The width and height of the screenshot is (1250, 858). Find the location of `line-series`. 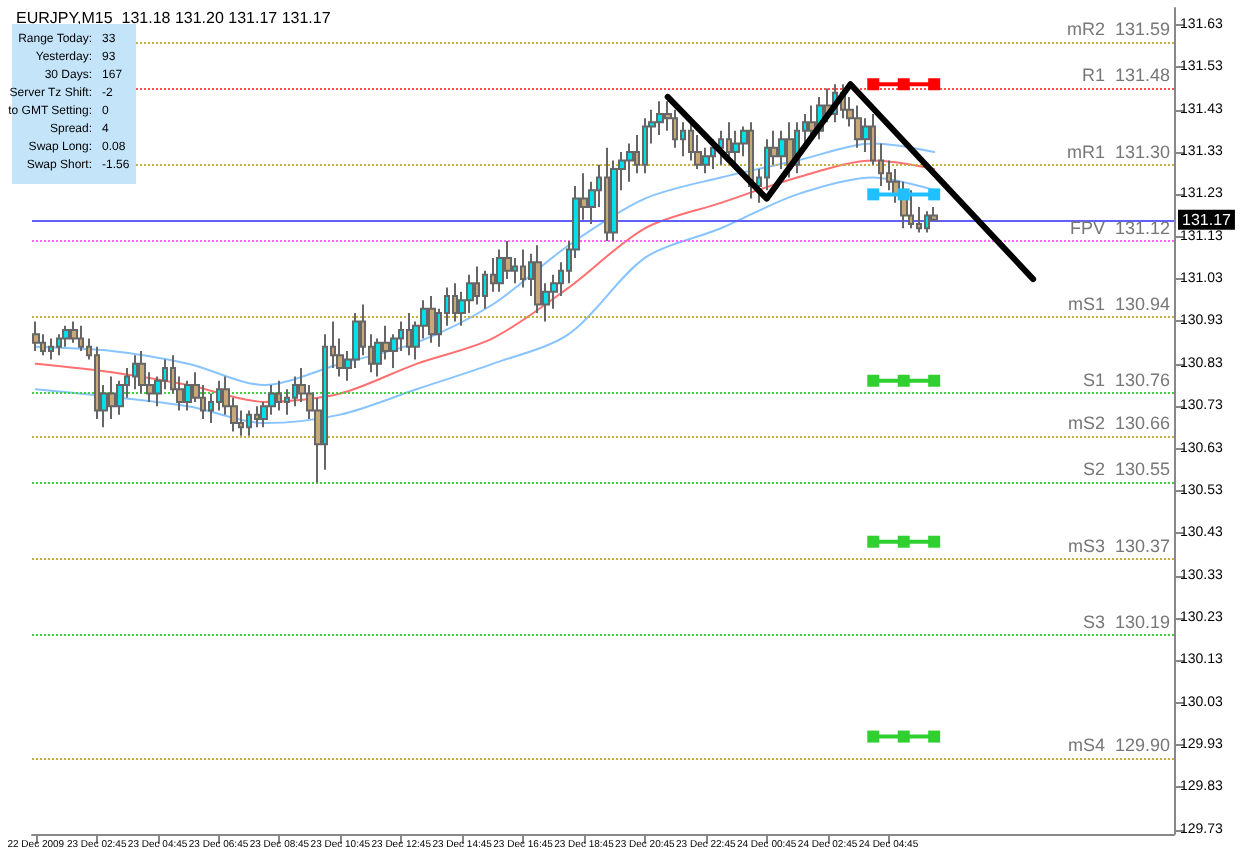

line-series is located at coordinates (850, 182).